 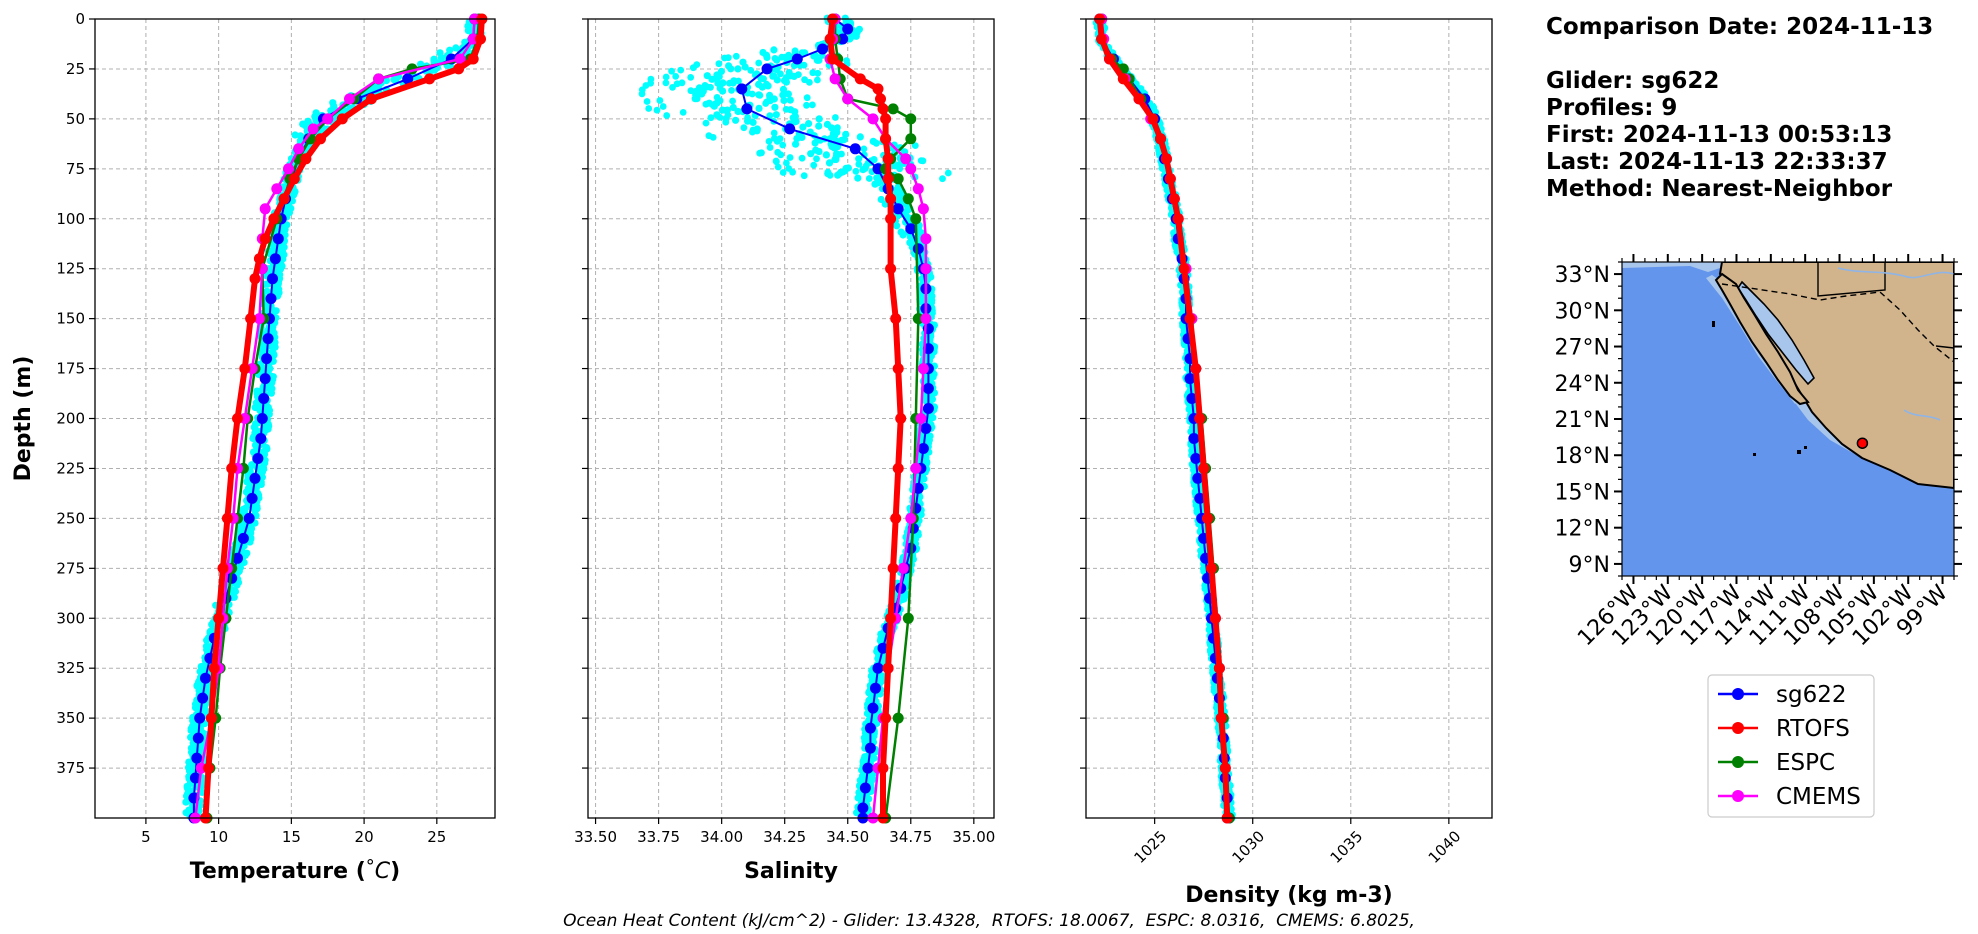 What do you see at coordinates (1885, 305) in the screenshot?
I see `map-us-border` at bounding box center [1885, 305].